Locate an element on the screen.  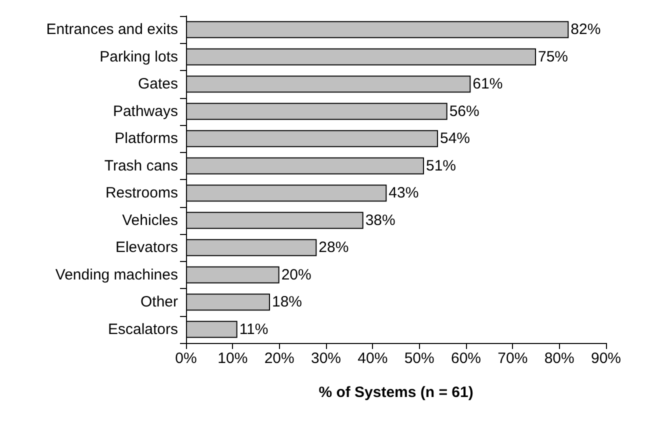
y-tick-label: Platforms is located at coordinates (146, 139).